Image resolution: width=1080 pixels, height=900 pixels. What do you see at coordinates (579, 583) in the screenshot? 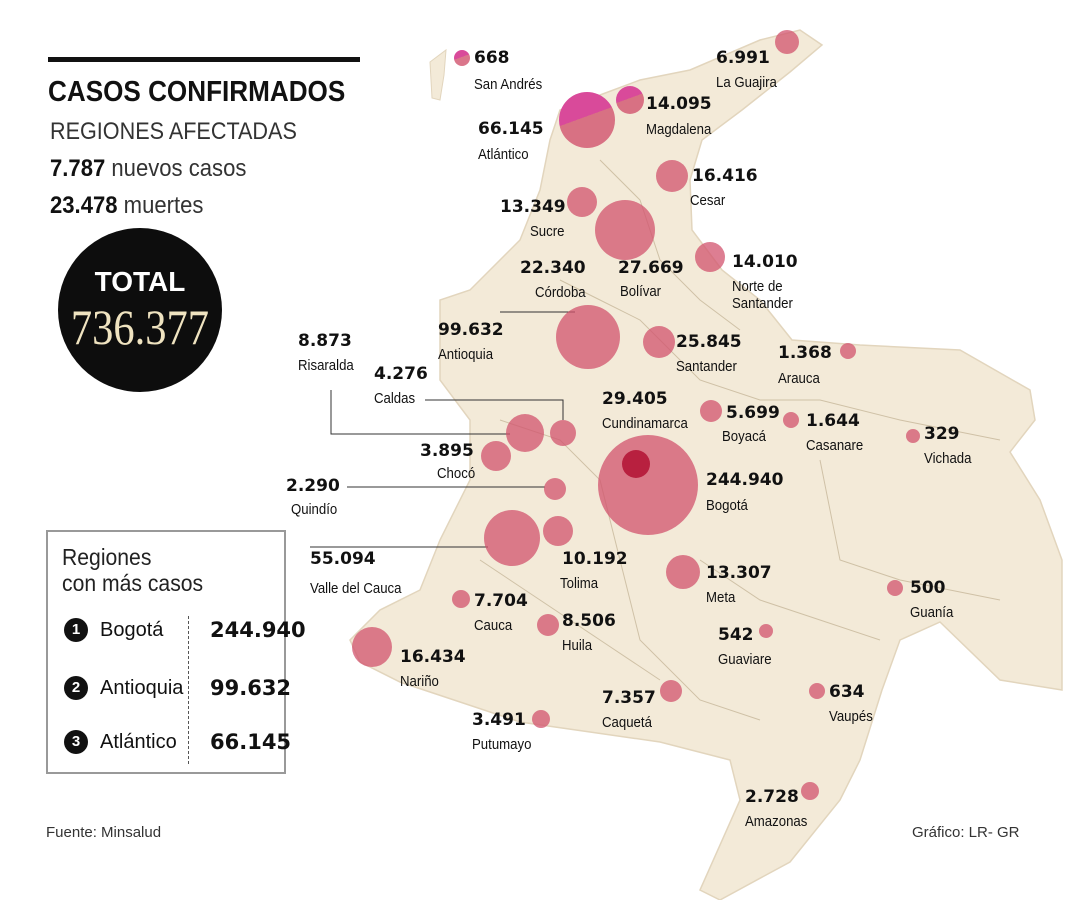
I see `region-name-tolima: Tolima` at bounding box center [579, 583].